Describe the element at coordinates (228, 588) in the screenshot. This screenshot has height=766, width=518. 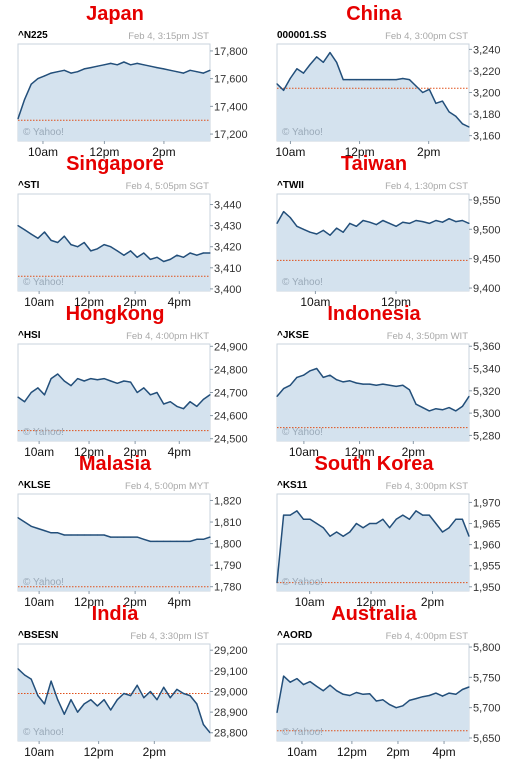
I see `y-tick-label: 1,780` at that location.